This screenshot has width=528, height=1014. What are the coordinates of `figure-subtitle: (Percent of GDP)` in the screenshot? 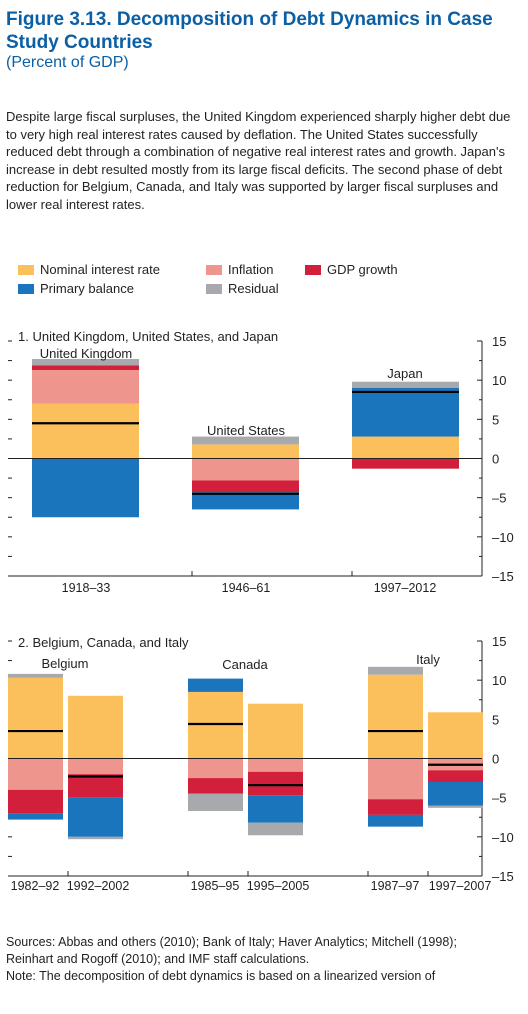 It's located at (67, 62).